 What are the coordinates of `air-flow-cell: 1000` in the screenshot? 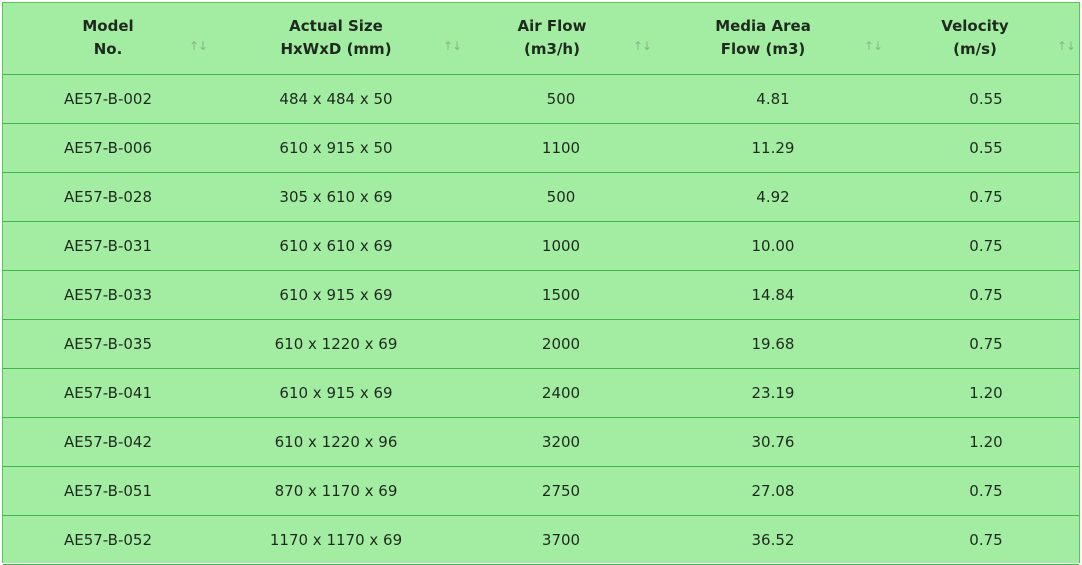 It's located at (561, 246).